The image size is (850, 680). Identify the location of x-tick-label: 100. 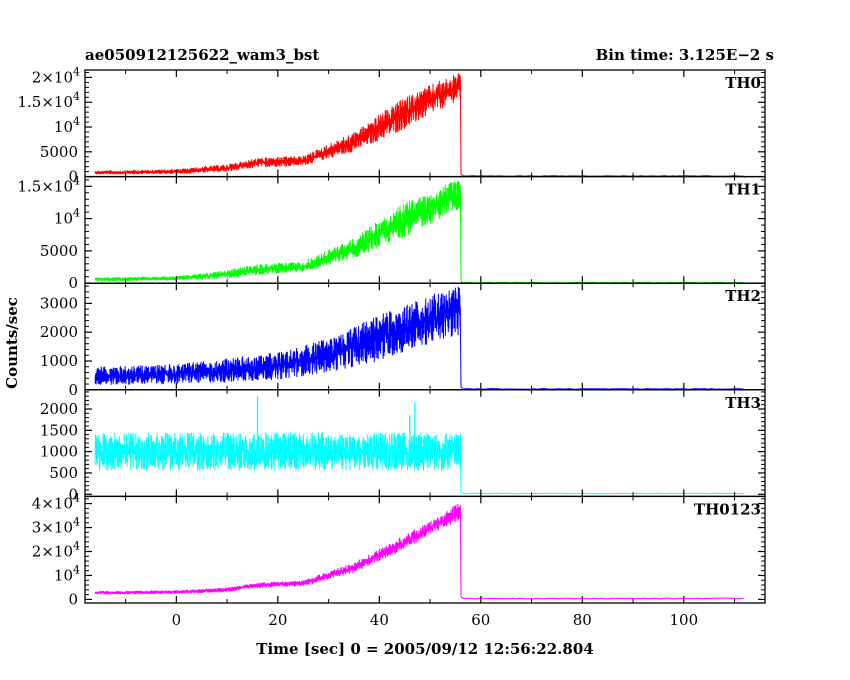
(683, 620).